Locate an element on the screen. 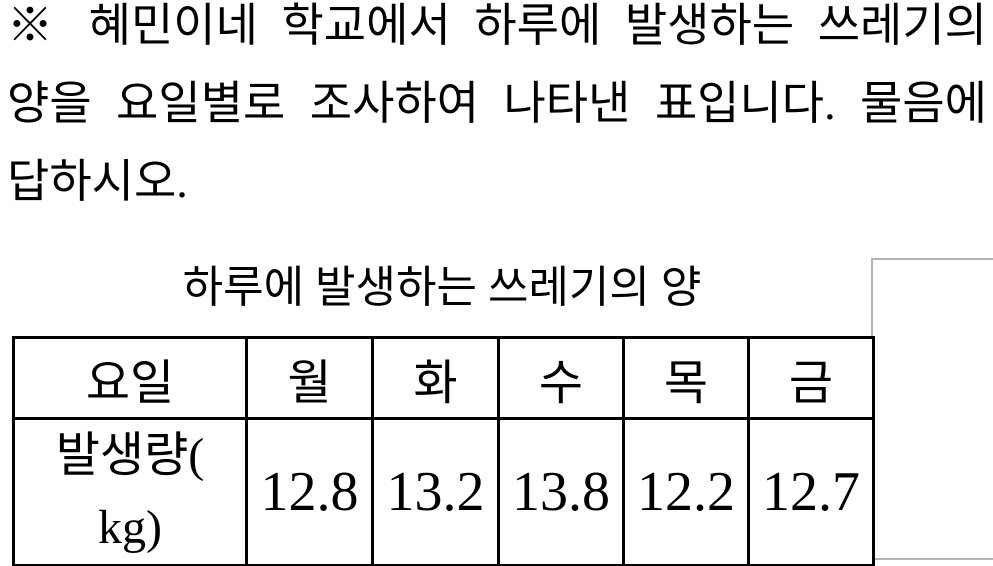 Image resolution: width=993 pixels, height=566 pixels. row-label-cell: 발생량( kg) is located at coordinates (130, 491).